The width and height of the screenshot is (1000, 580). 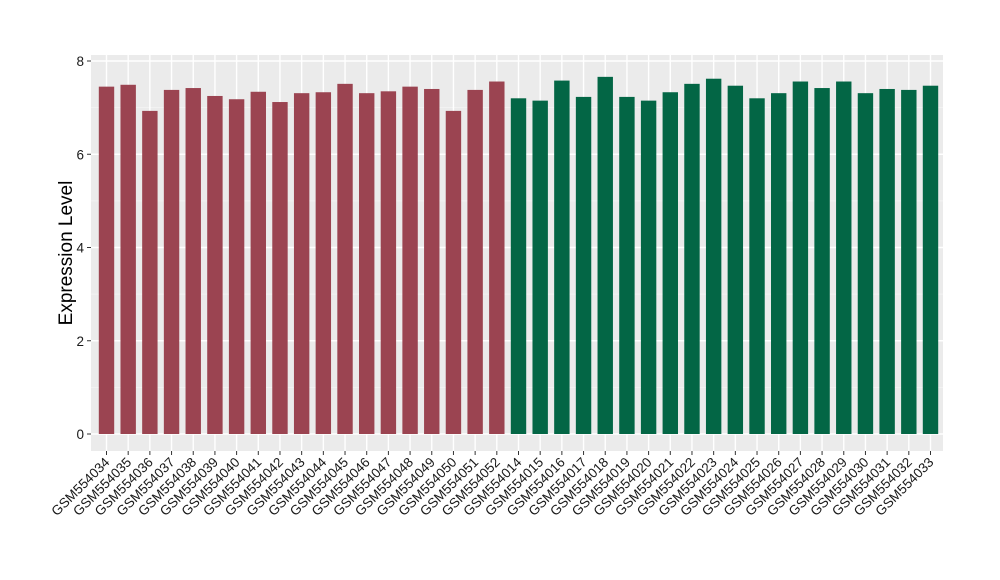 What do you see at coordinates (475, 261) in the screenshot?
I see `bar-GSM554051` at bounding box center [475, 261].